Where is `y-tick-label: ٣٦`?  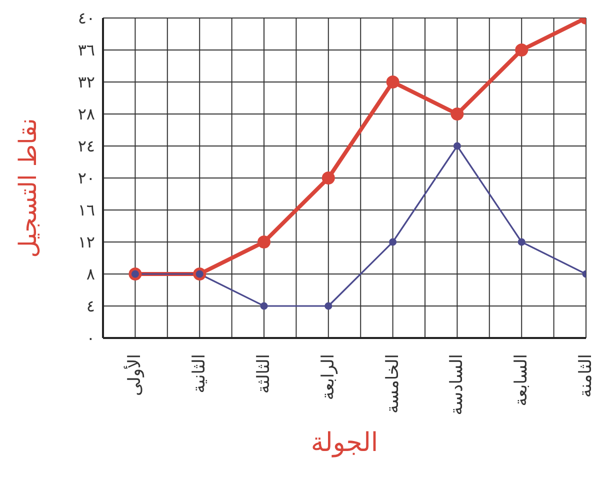 y-tick-label: ٣٦ is located at coordinates (86, 50).